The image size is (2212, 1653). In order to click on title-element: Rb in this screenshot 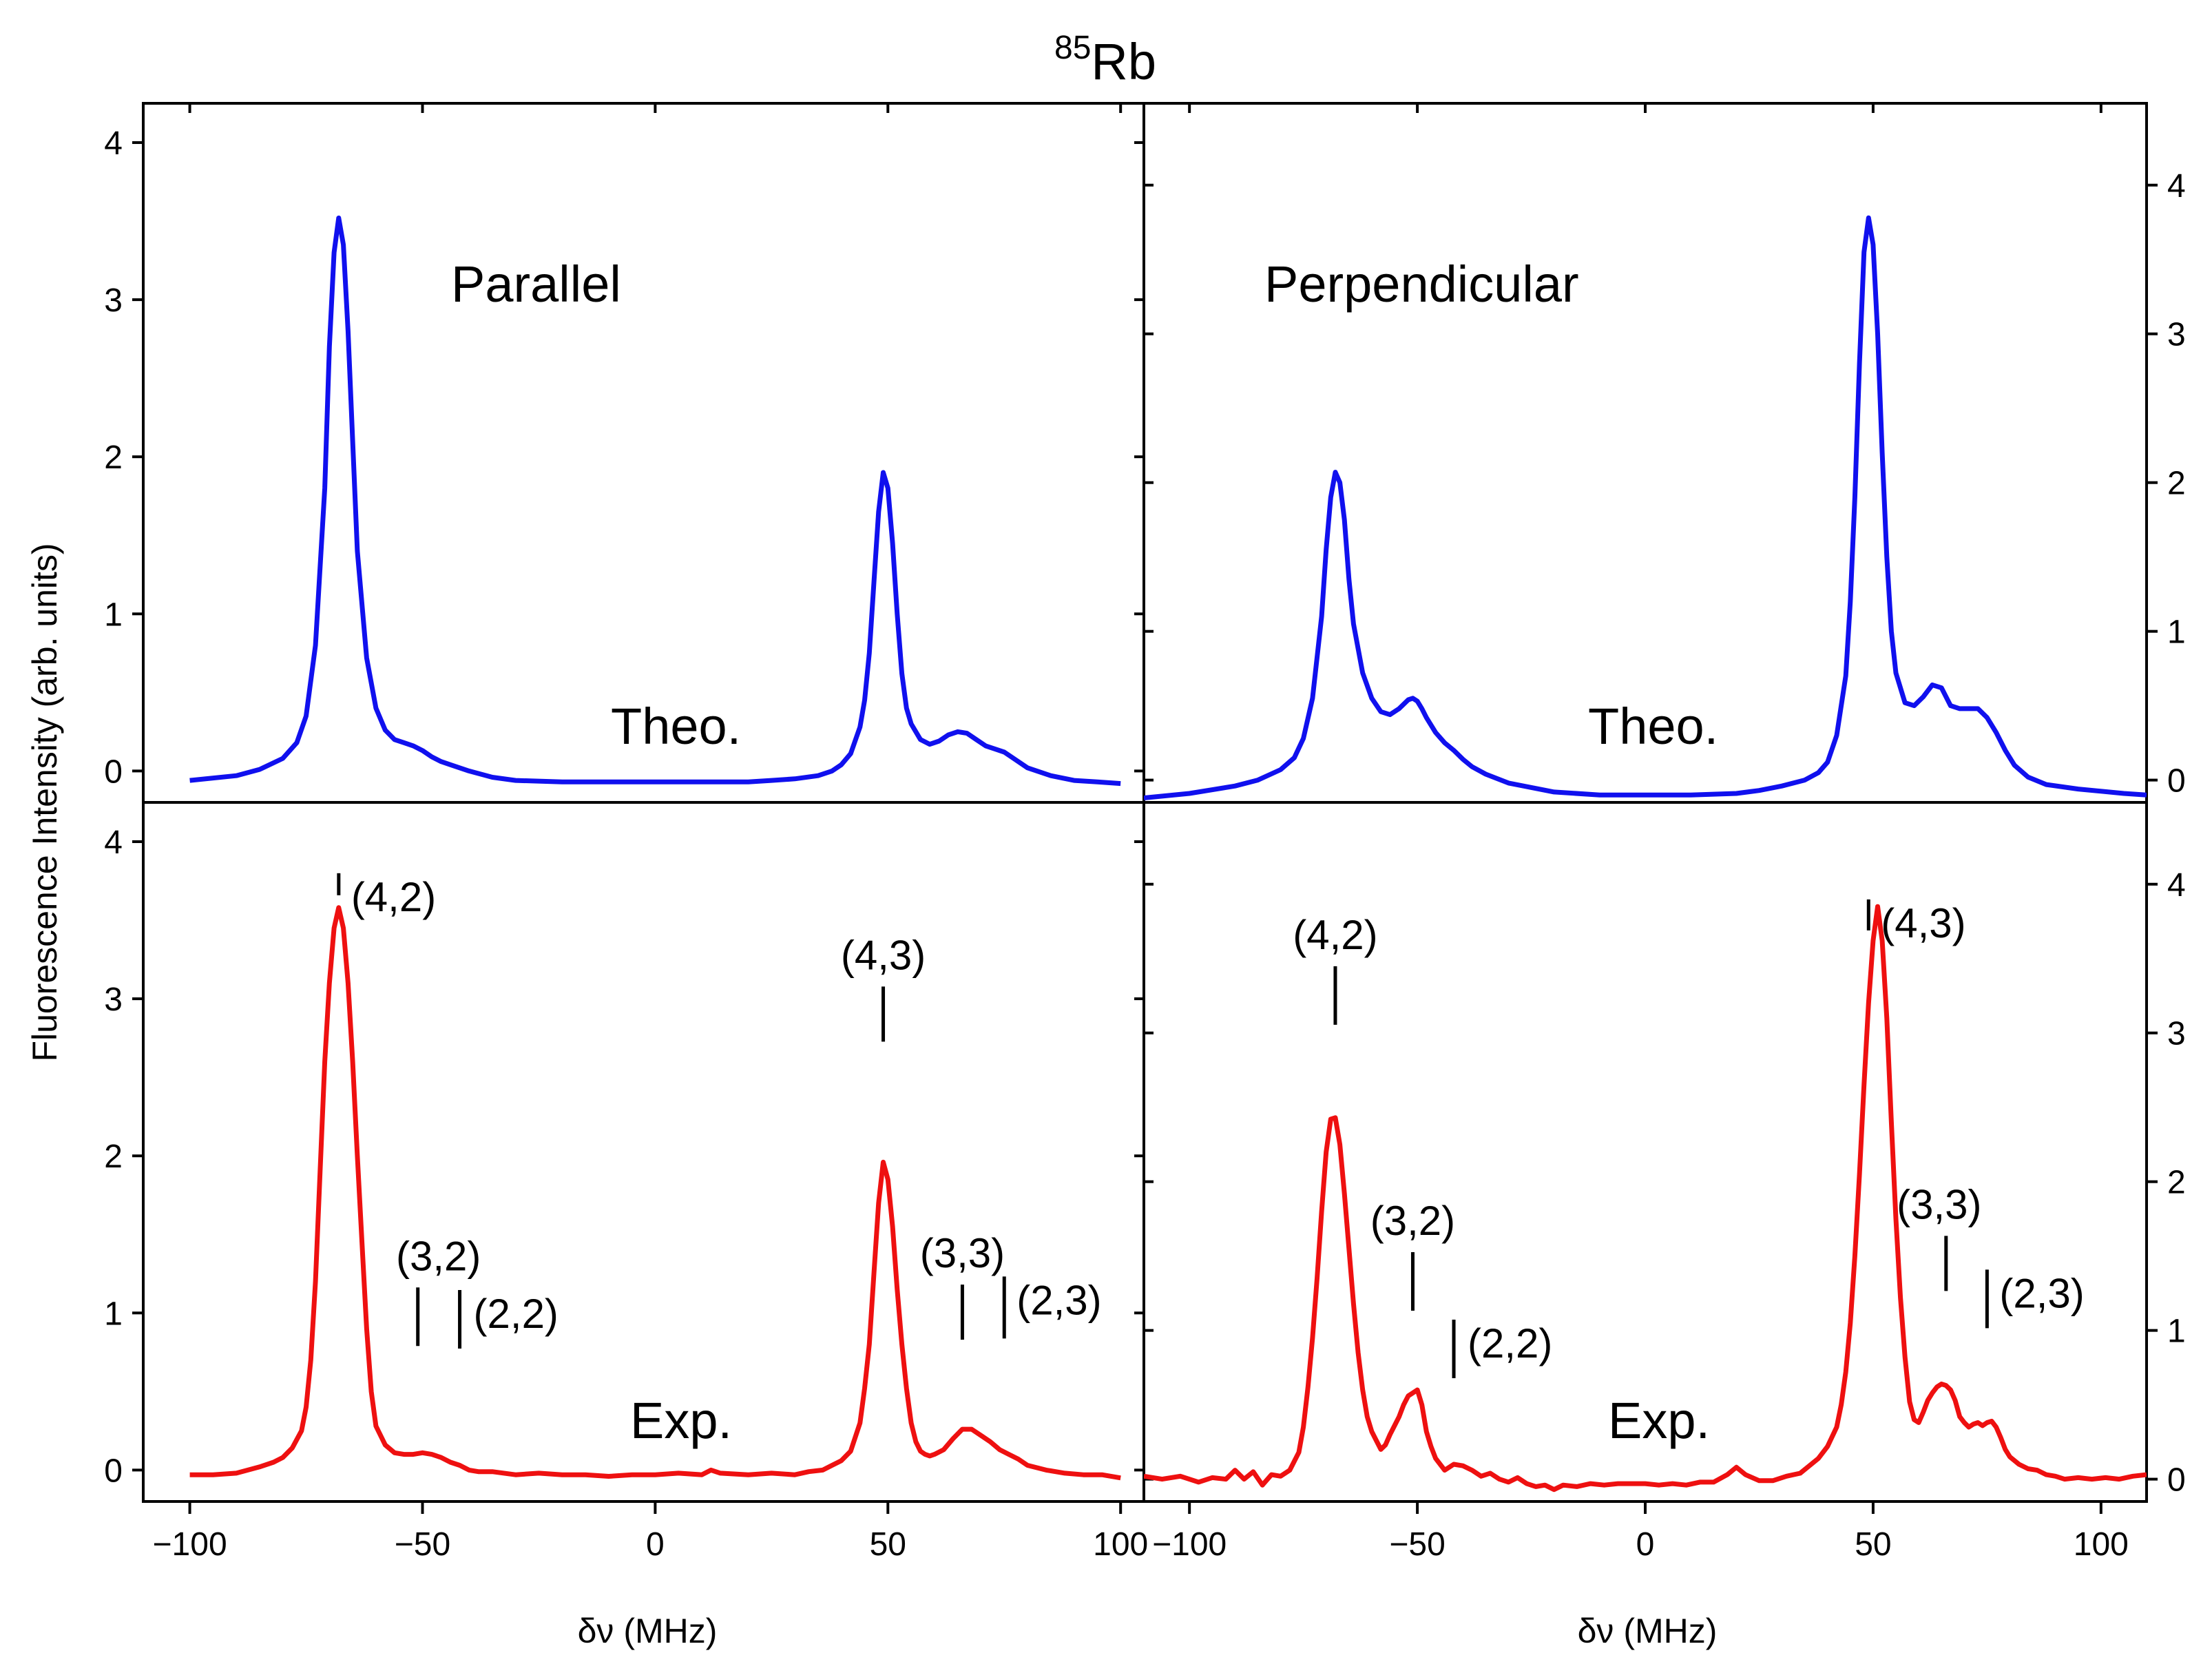, I will do `click(1123, 61)`.